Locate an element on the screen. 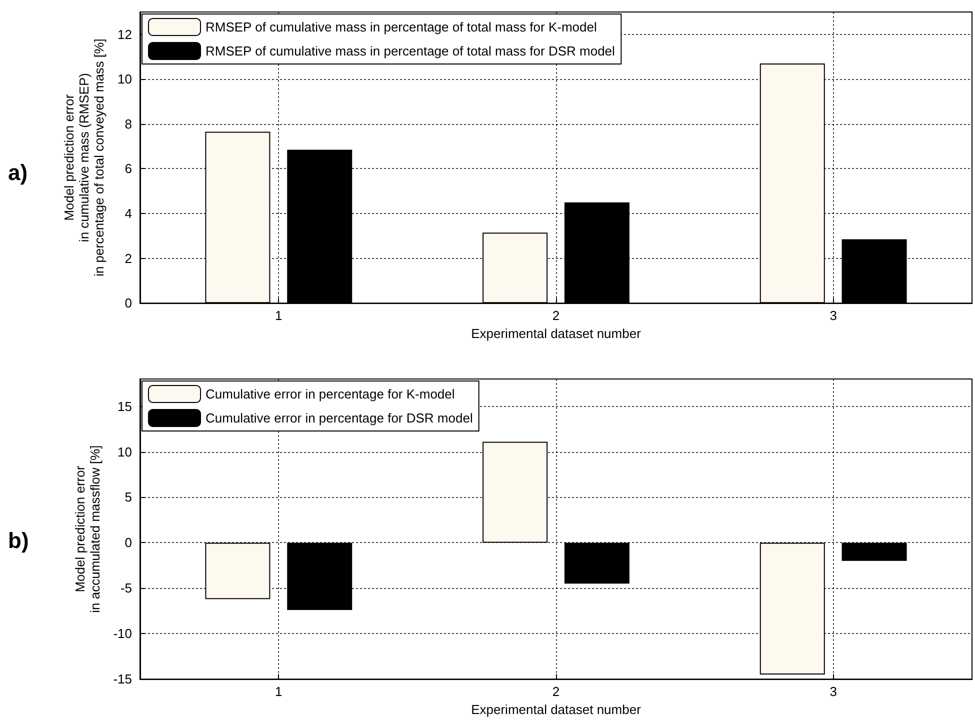 This screenshot has width=975, height=721. y-tick-label: -15 is located at coordinates (122, 679).